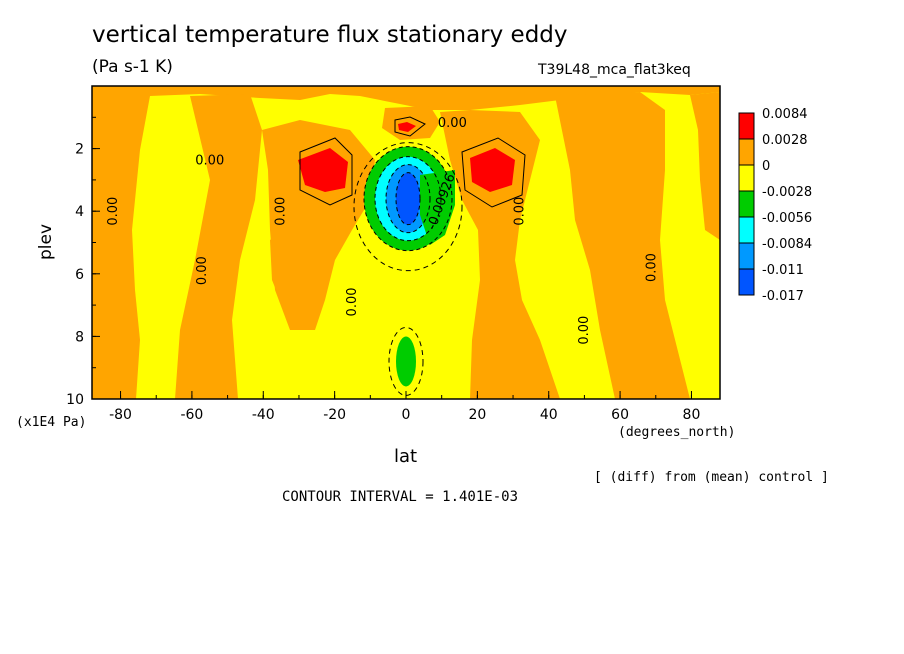 This screenshot has width=904, height=654. I want to click on y-tick-label: 6, so click(79, 275).